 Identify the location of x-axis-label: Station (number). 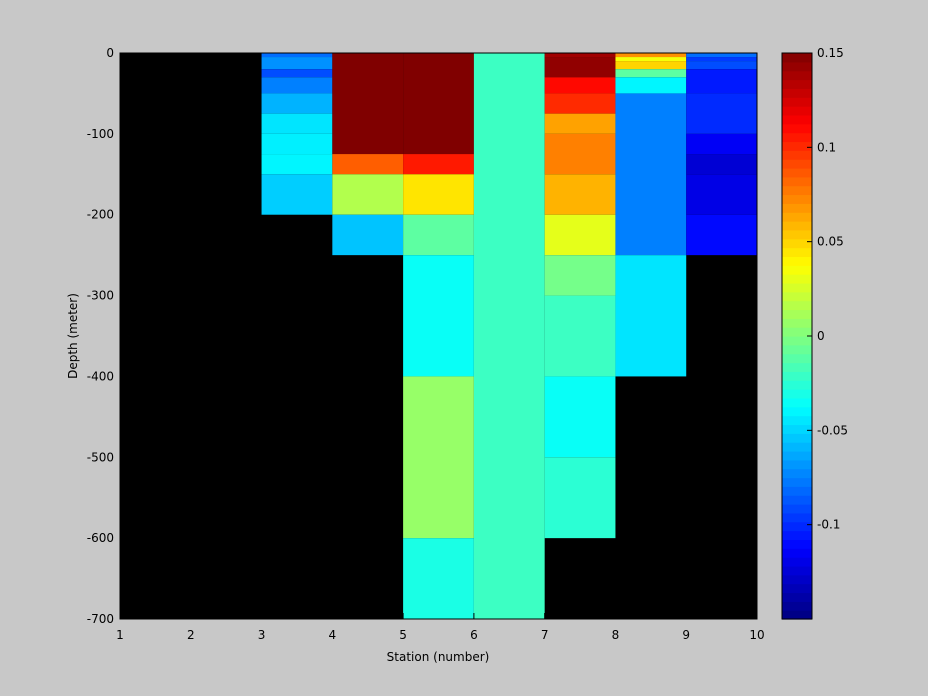
(438, 657).